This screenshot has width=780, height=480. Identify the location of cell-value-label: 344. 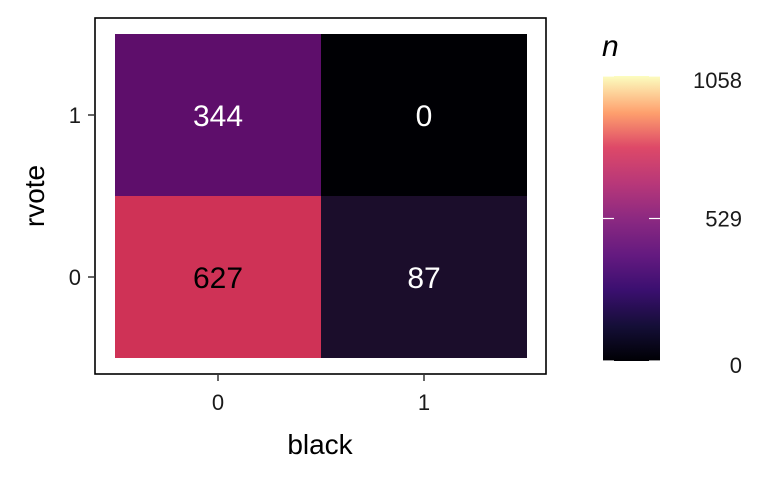
(218, 116).